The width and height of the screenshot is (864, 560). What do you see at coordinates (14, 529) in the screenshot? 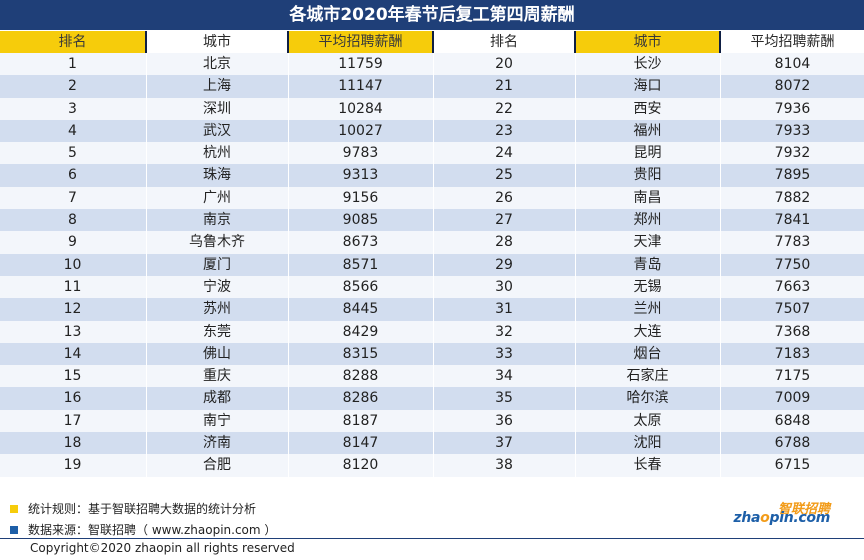
I see `blue-square-icon` at bounding box center [14, 529].